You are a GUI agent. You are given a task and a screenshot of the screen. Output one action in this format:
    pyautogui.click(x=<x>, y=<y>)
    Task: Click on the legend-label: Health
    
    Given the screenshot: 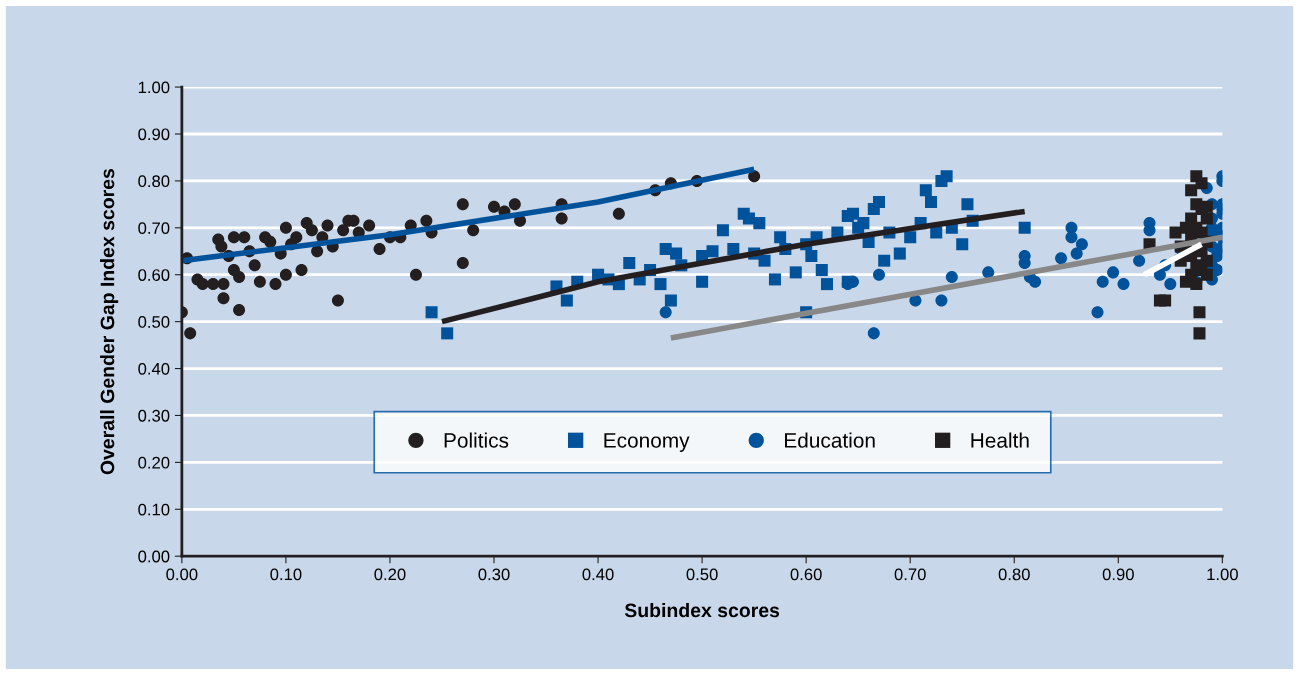 What is the action you would take?
    pyautogui.click(x=1000, y=440)
    